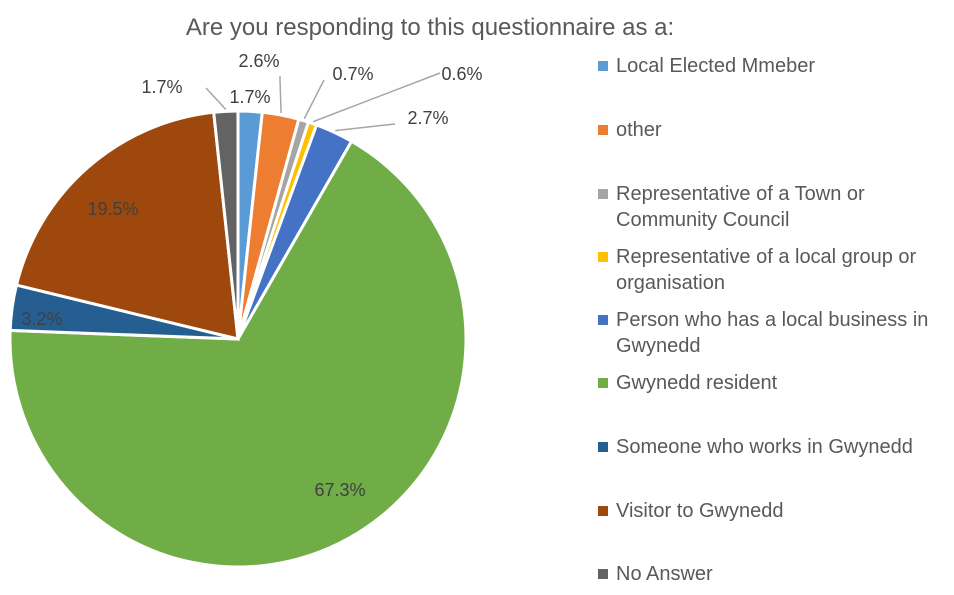 The image size is (954, 595). I want to click on legend-label: Visitor to Gwynedd, so click(700, 511).